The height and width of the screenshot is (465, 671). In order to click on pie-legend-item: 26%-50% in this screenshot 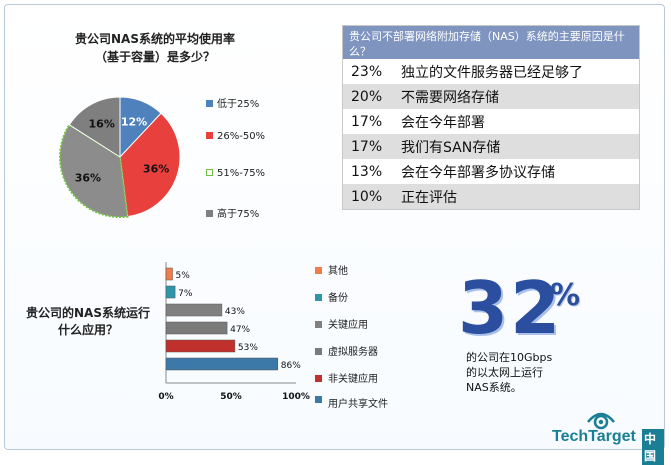, I will do `click(235, 136)`.